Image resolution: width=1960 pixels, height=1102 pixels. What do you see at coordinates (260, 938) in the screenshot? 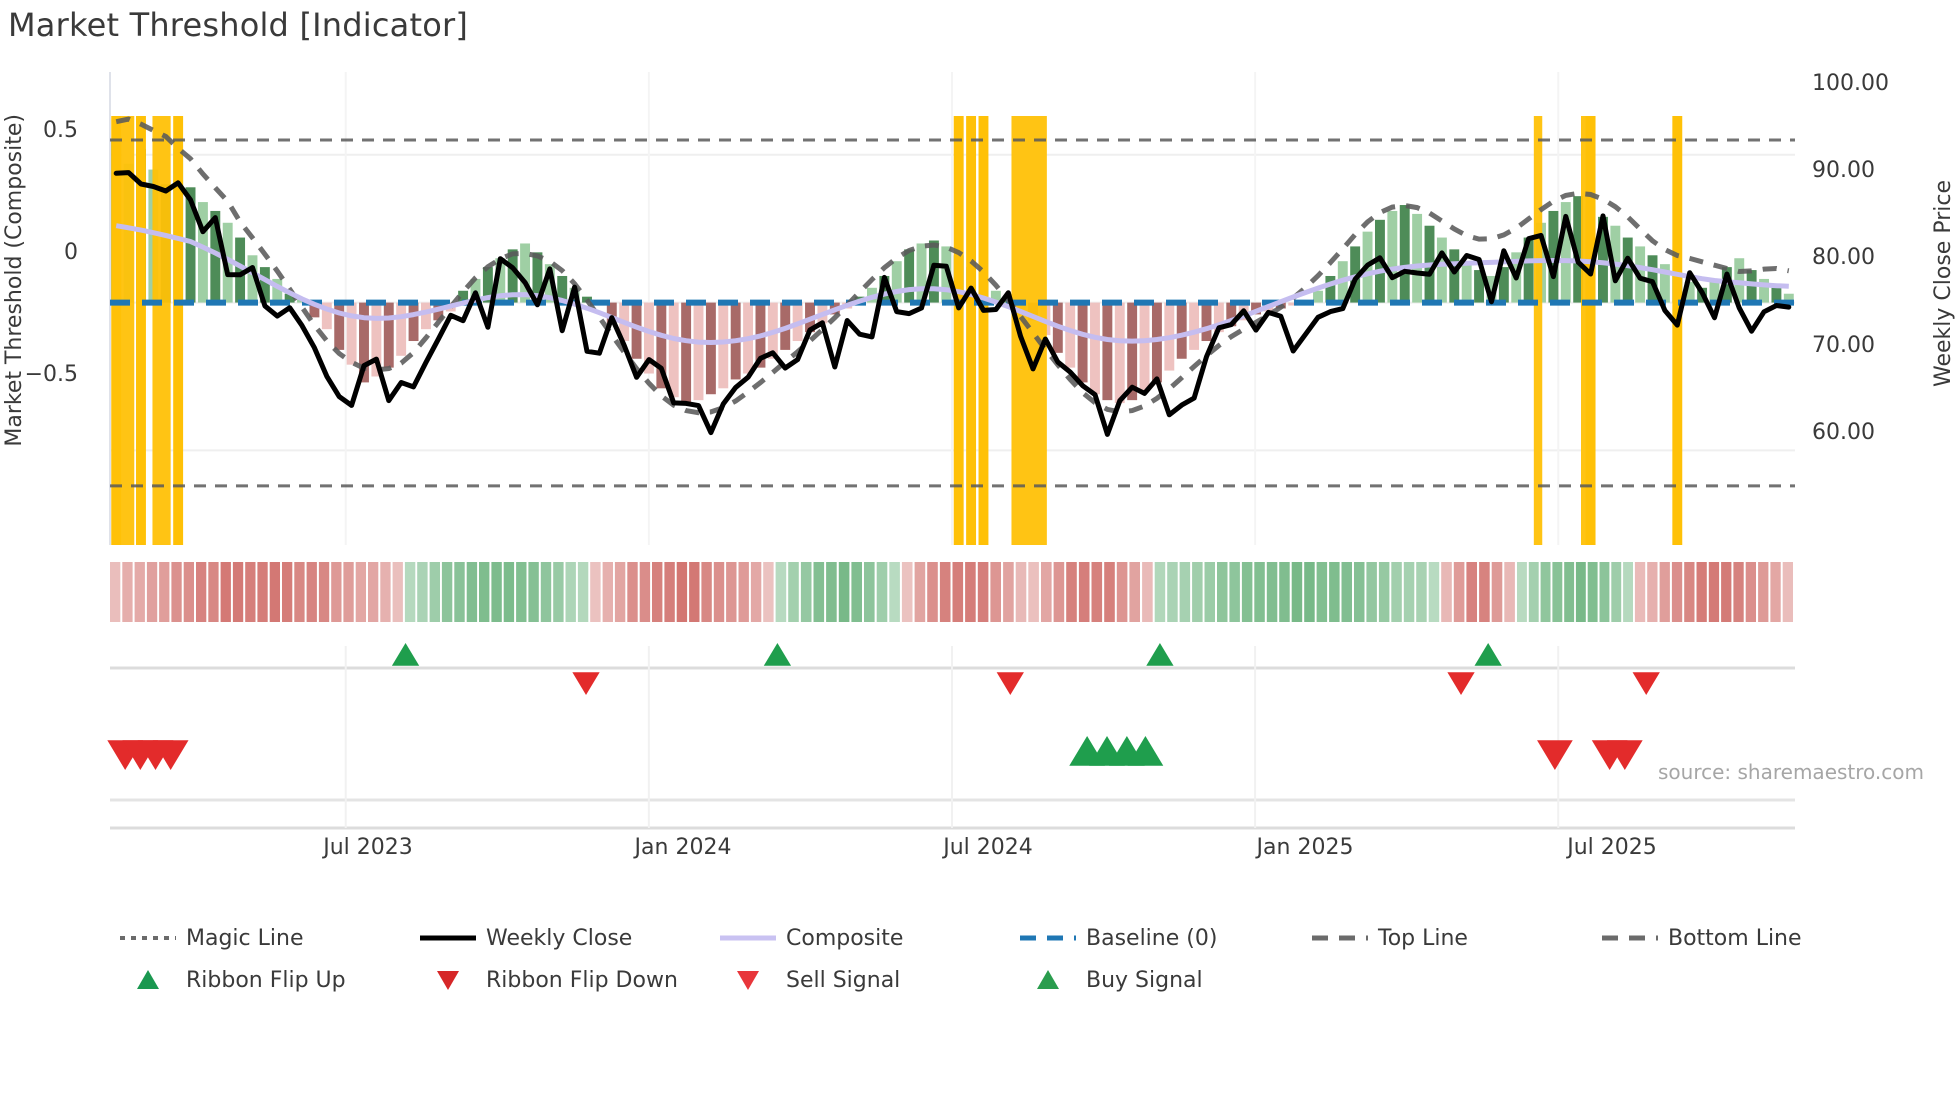
I see `legend-item-magic-line: Magic Line` at bounding box center [260, 938].